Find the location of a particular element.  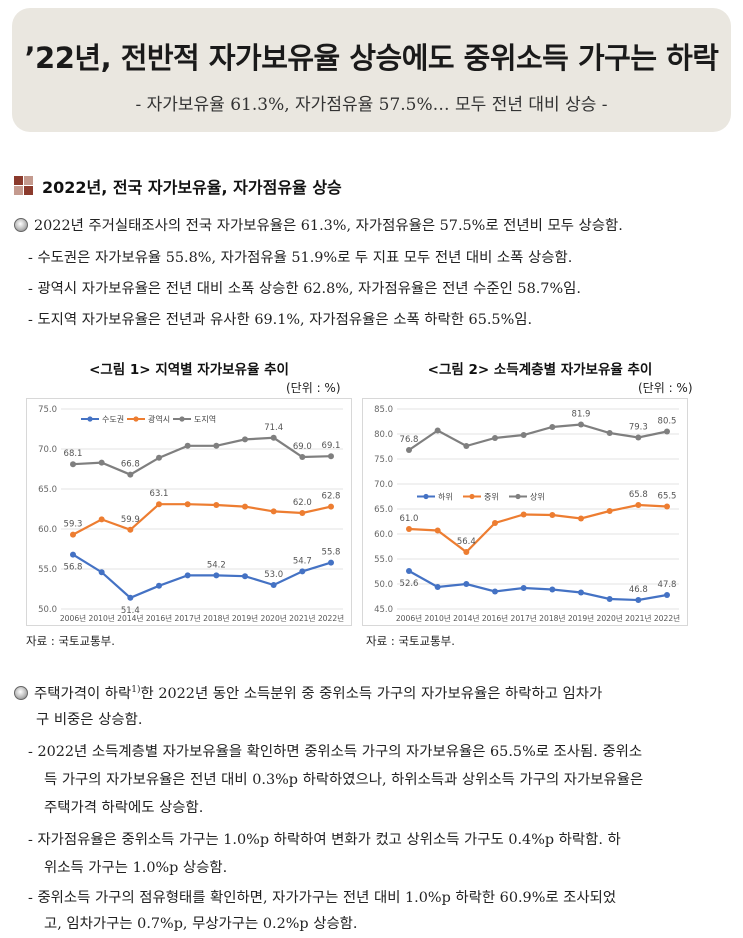

circle-bullet-icon is located at coordinates (21, 692).